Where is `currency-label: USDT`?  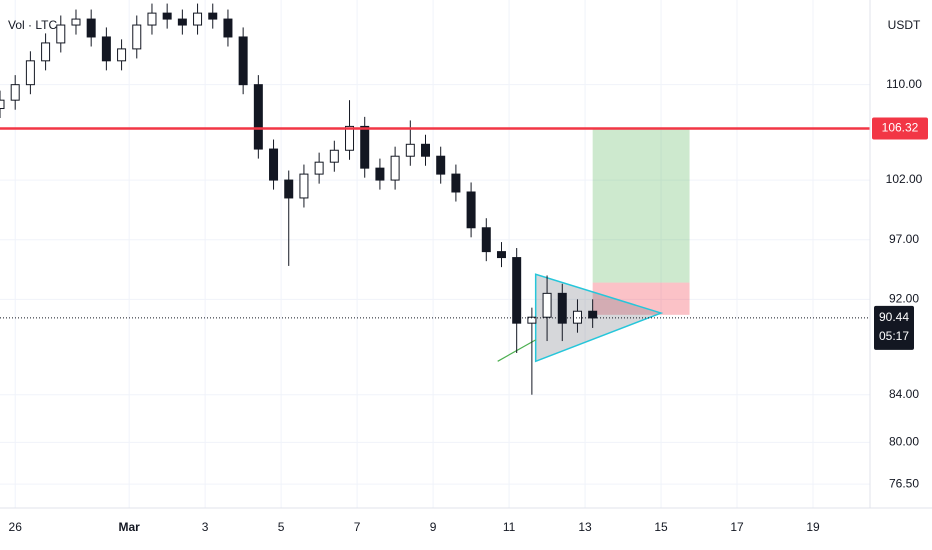 currency-label: USDT is located at coordinates (904, 25).